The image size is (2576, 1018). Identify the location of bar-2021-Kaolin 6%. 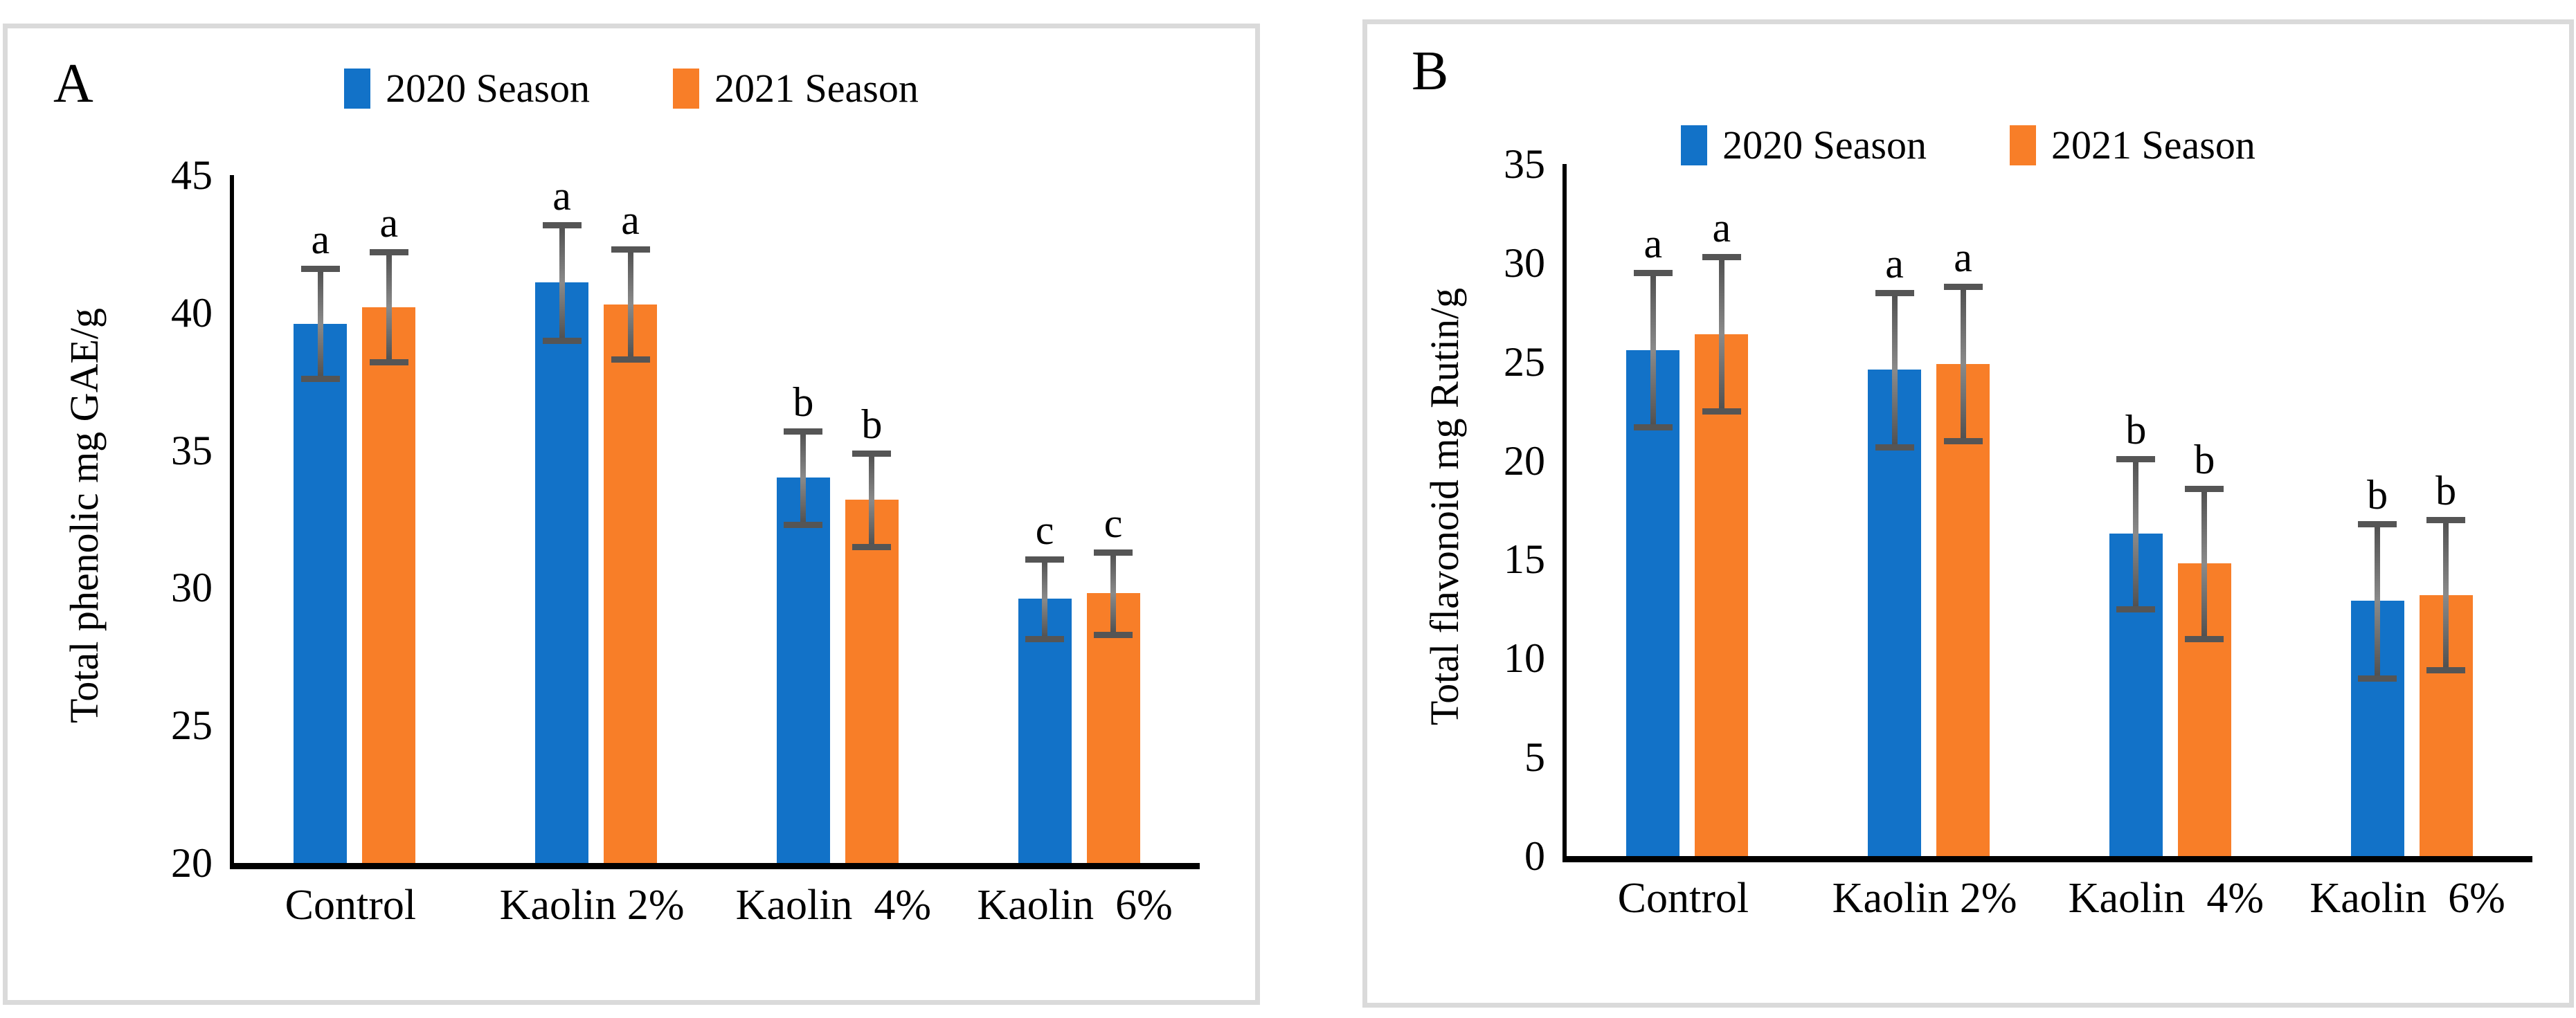
(1113, 728).